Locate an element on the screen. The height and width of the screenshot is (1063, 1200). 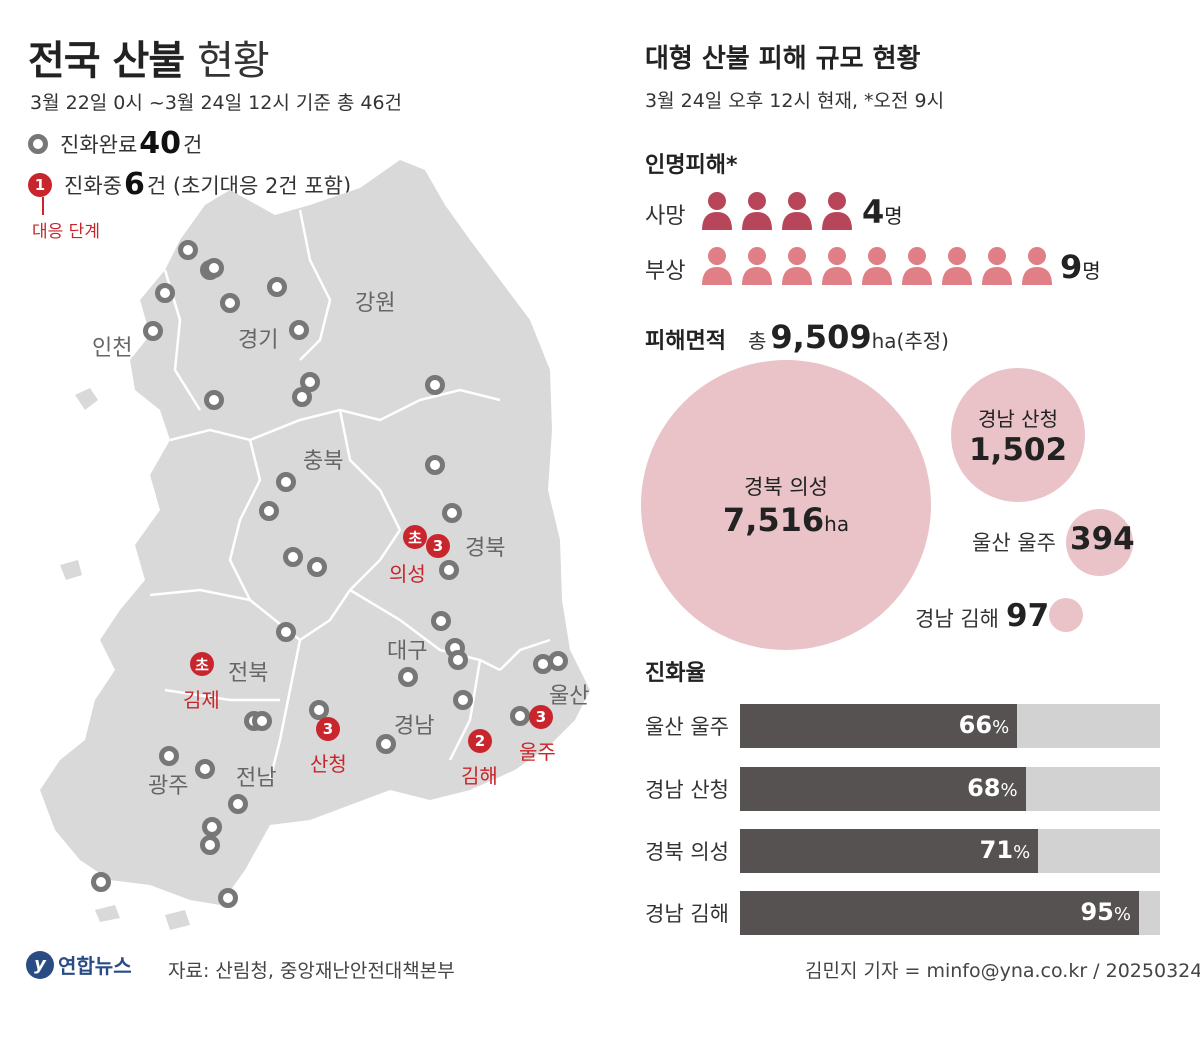
injury-pictogram is located at coordinates (880, 266).